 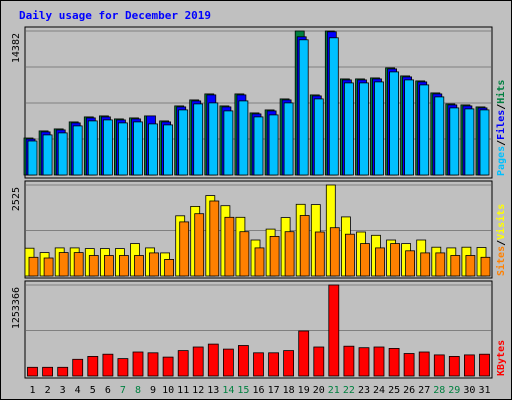 What do you see at coordinates (501, 261) in the screenshot?
I see `legend-entry: Sites` at bounding box center [501, 261].